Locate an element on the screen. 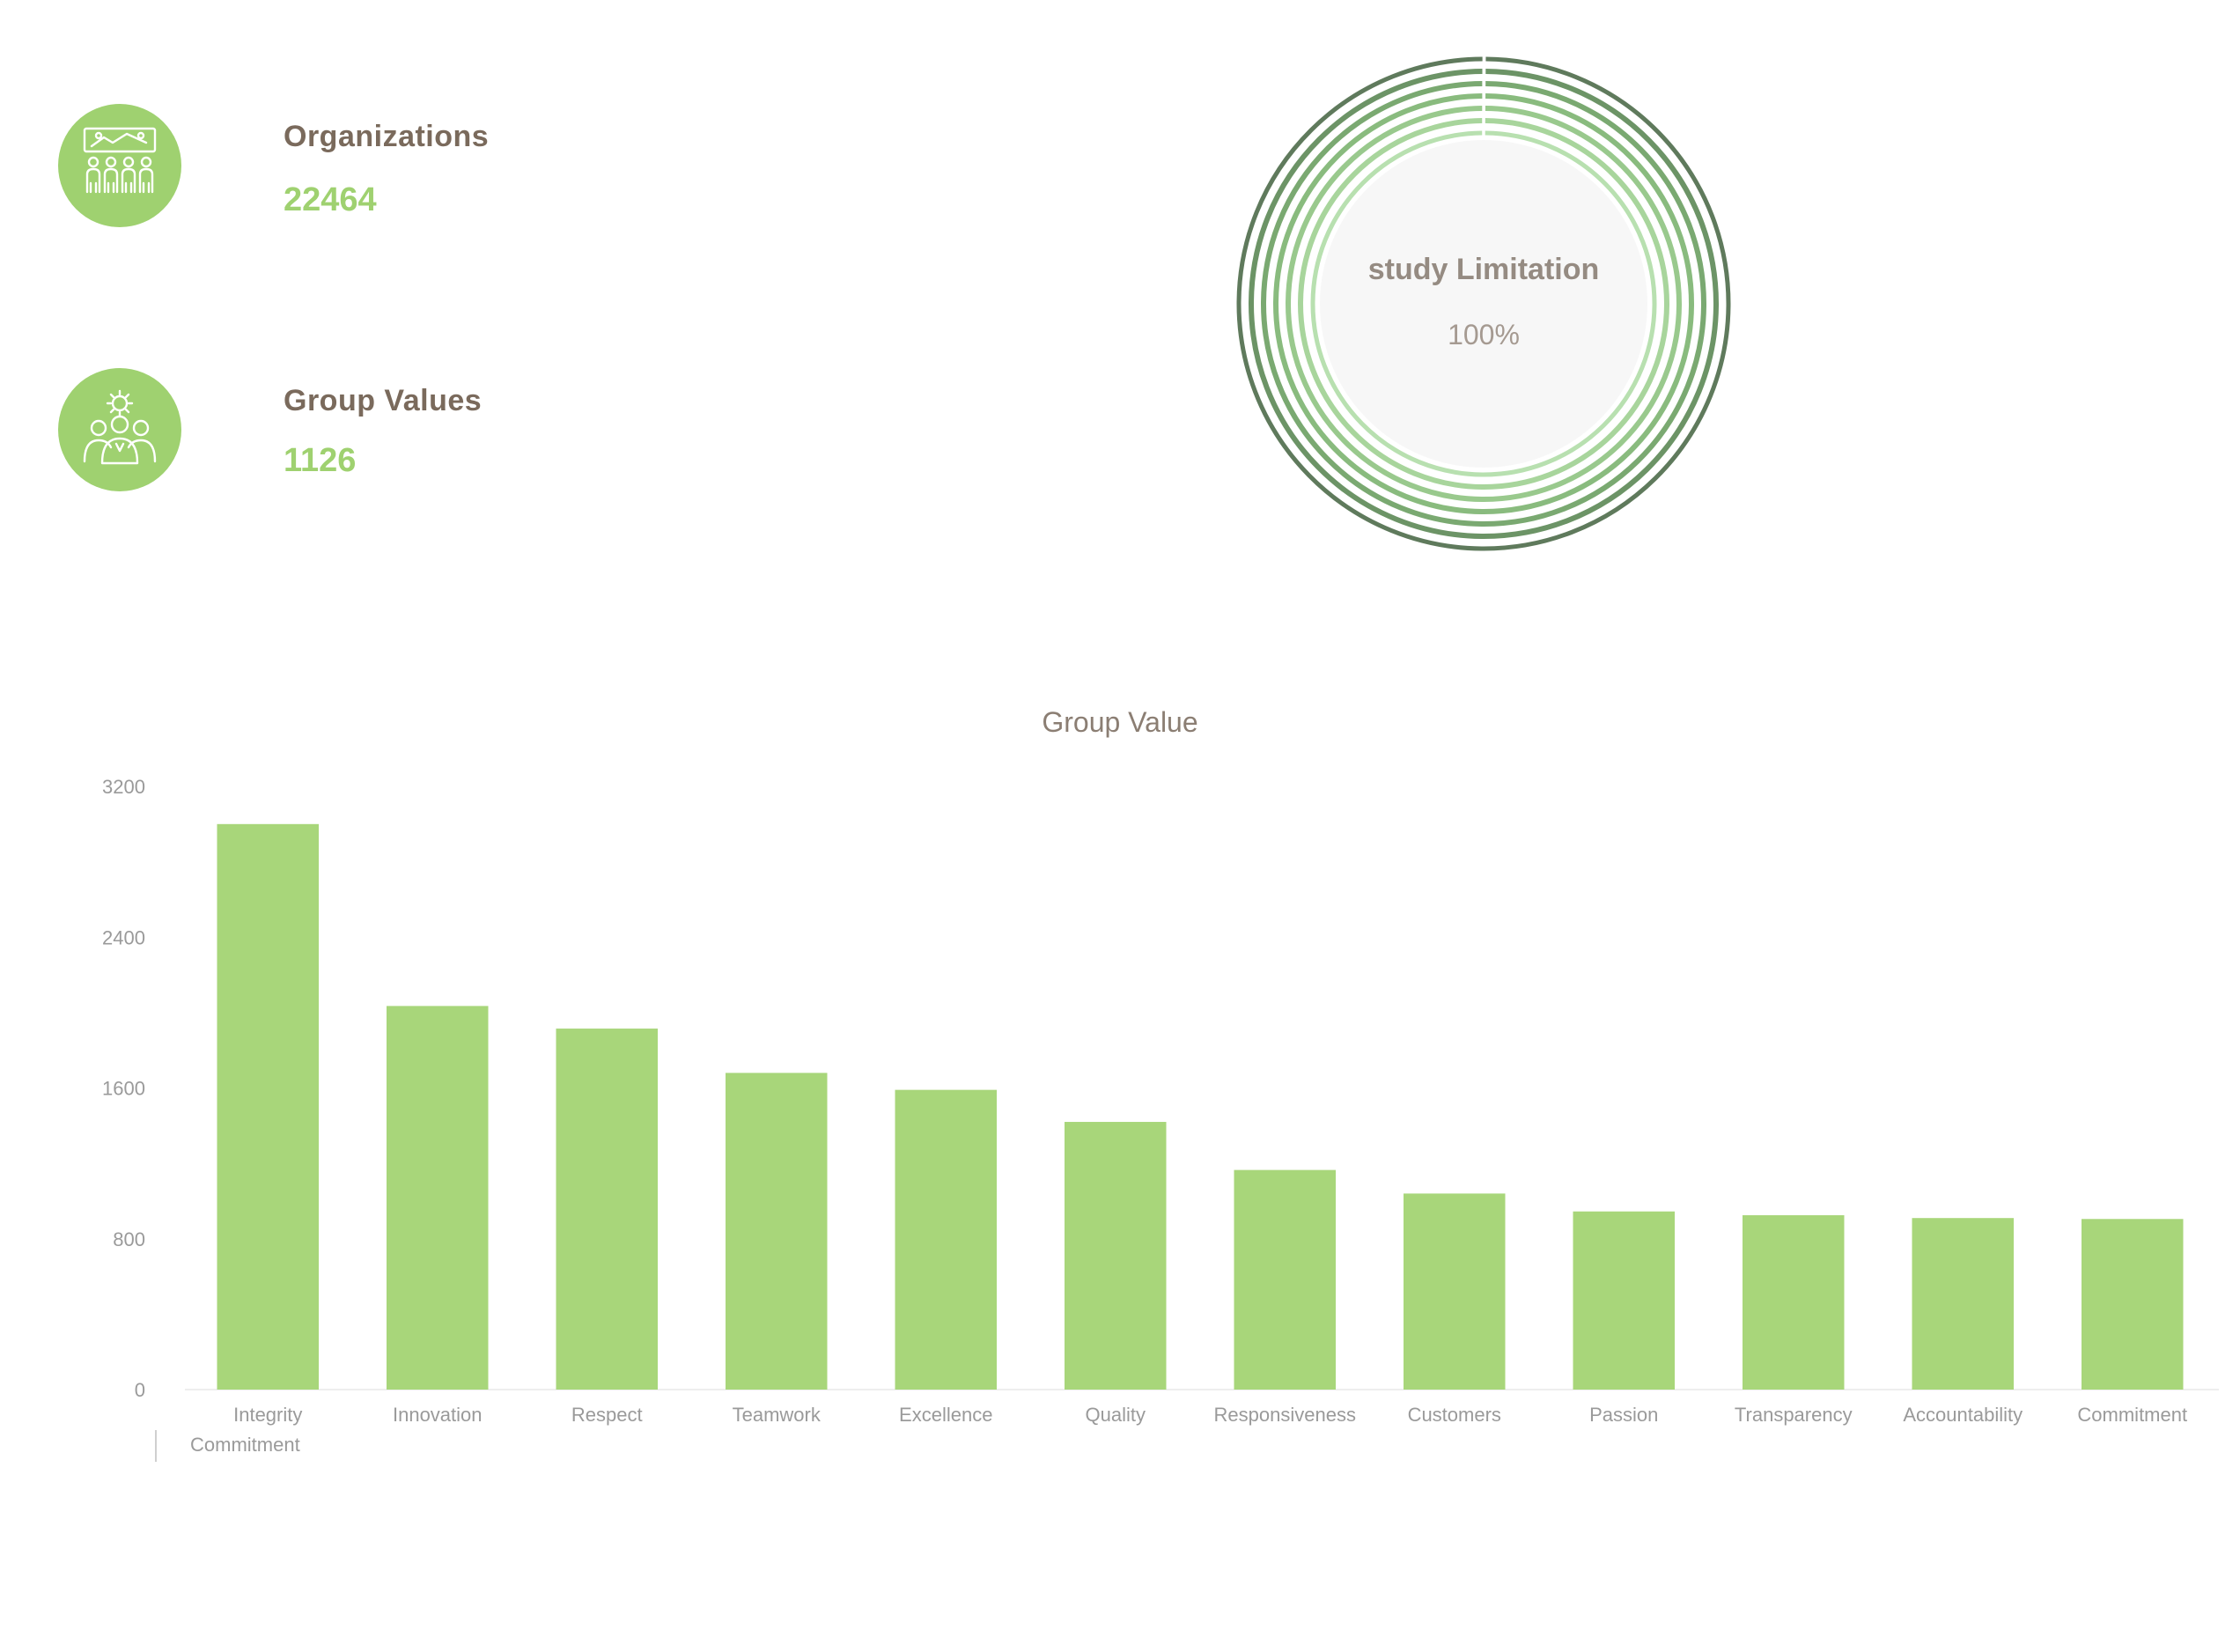 The height and width of the screenshot is (1652, 2240). x-tick-label: Excellence is located at coordinates (945, 1415).